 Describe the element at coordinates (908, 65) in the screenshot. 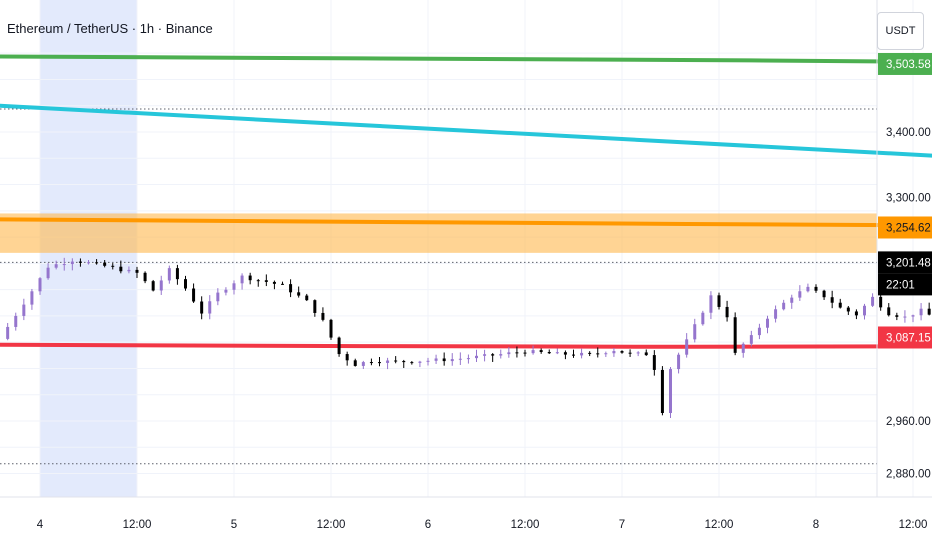

I see `price-badge-label: 3,503.58` at that location.